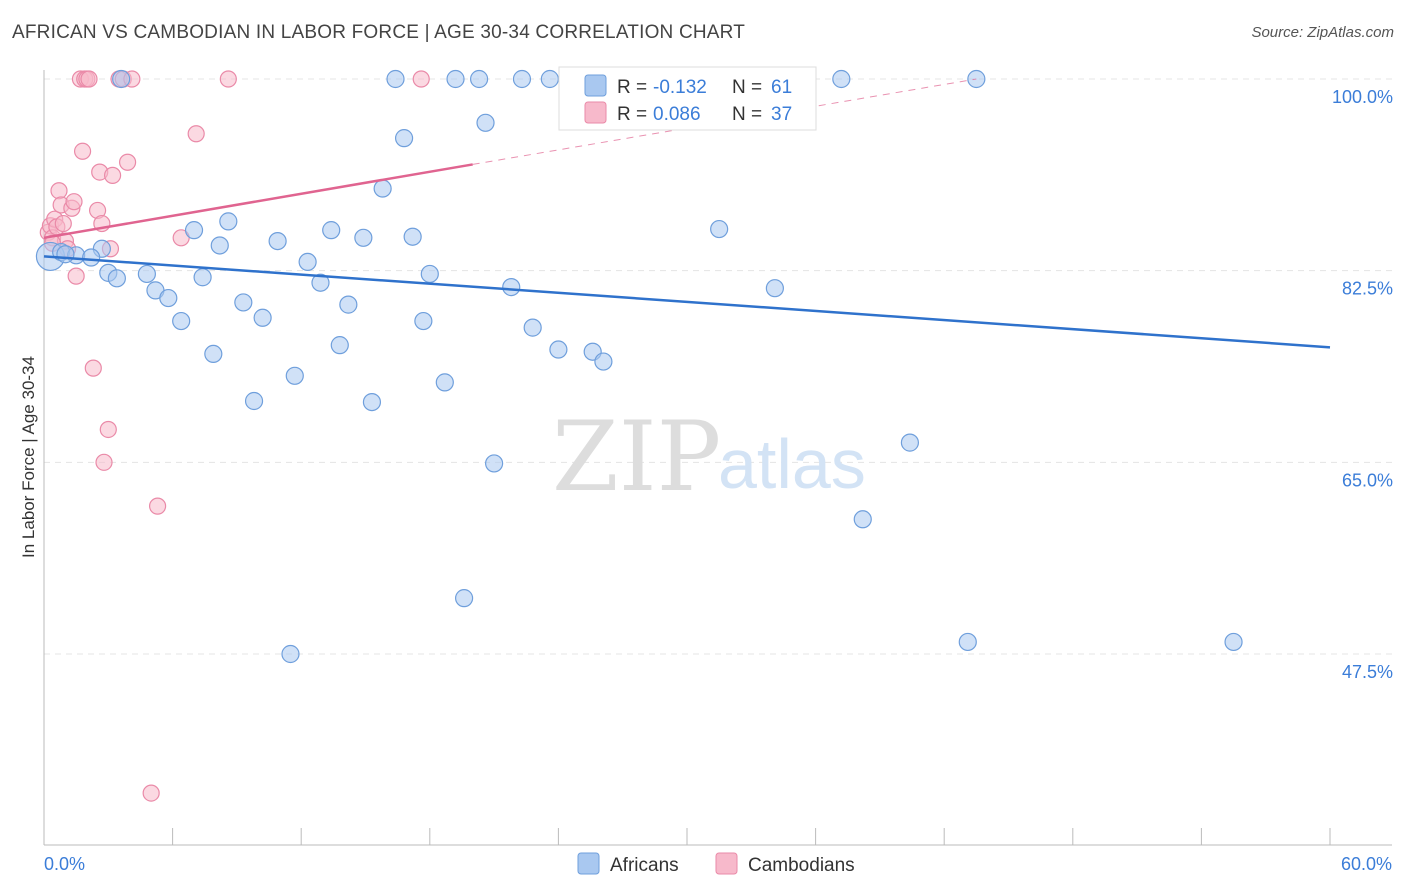 The width and height of the screenshot is (1406, 892). I want to click on y-tick-labels: 100.0% 82.5% 65.0% 47.5%, so click(1362, 384).